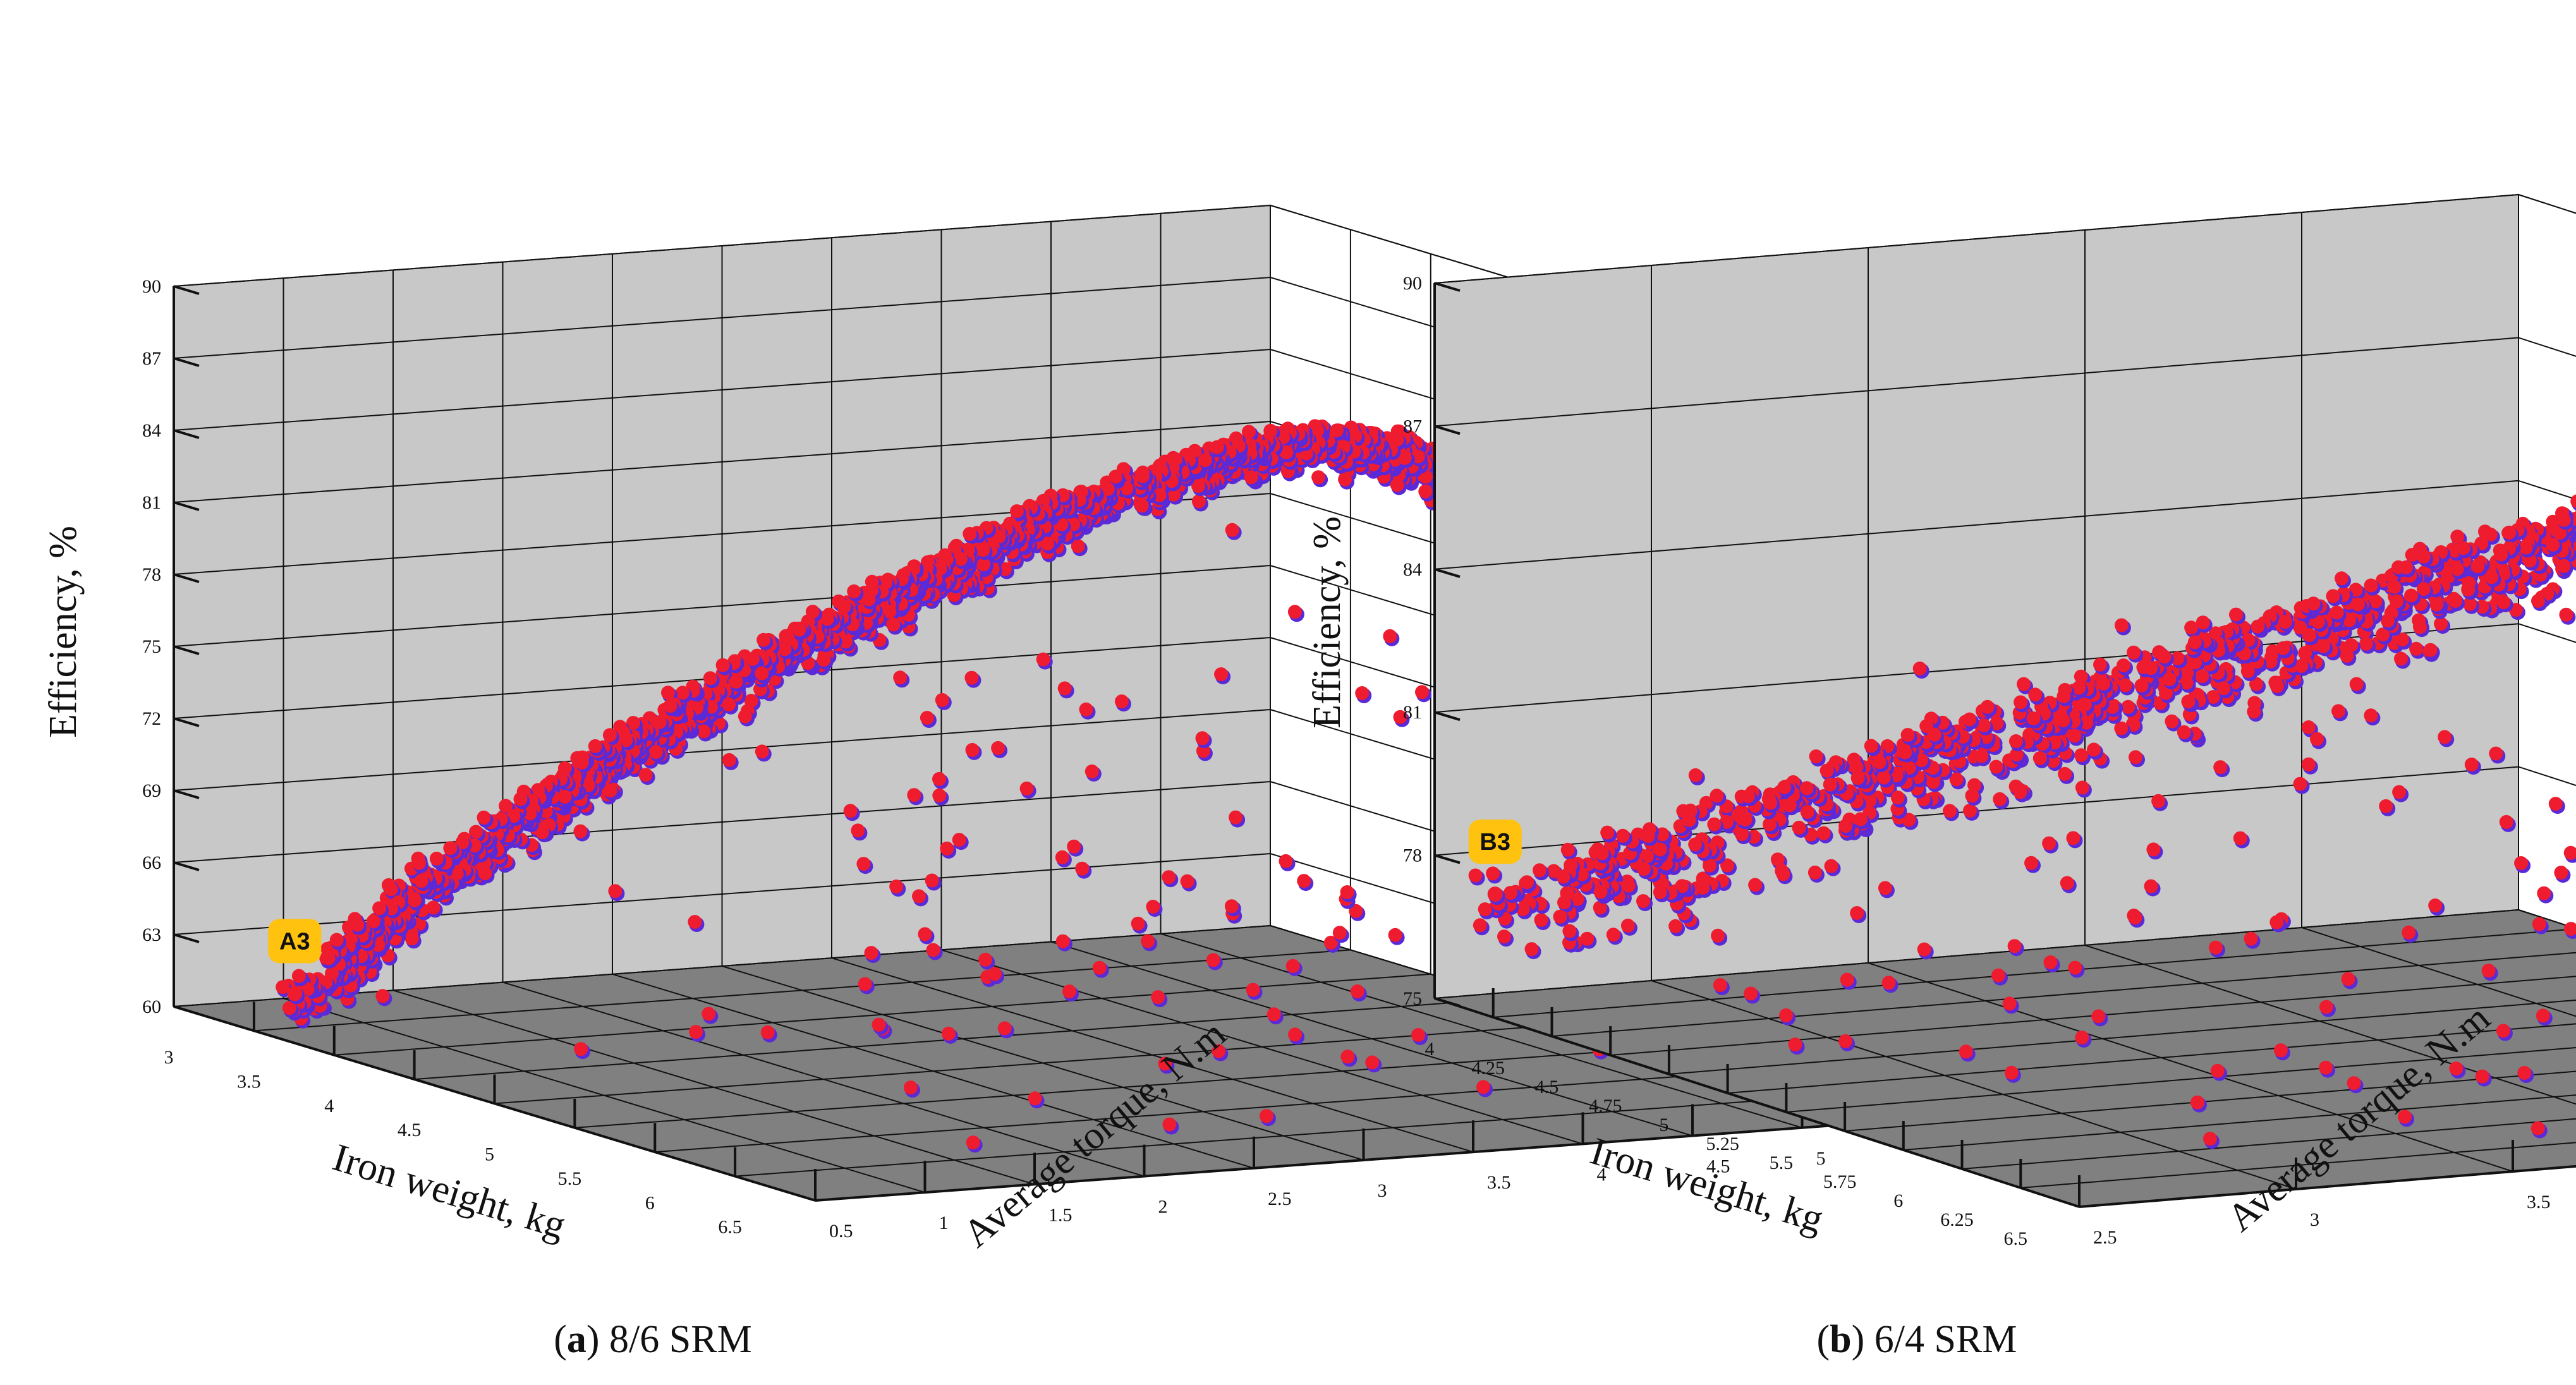 The height and width of the screenshot is (1385, 2576). Describe the element at coordinates (410, 1130) in the screenshot. I see `x-tick-label: 4.5` at that location.